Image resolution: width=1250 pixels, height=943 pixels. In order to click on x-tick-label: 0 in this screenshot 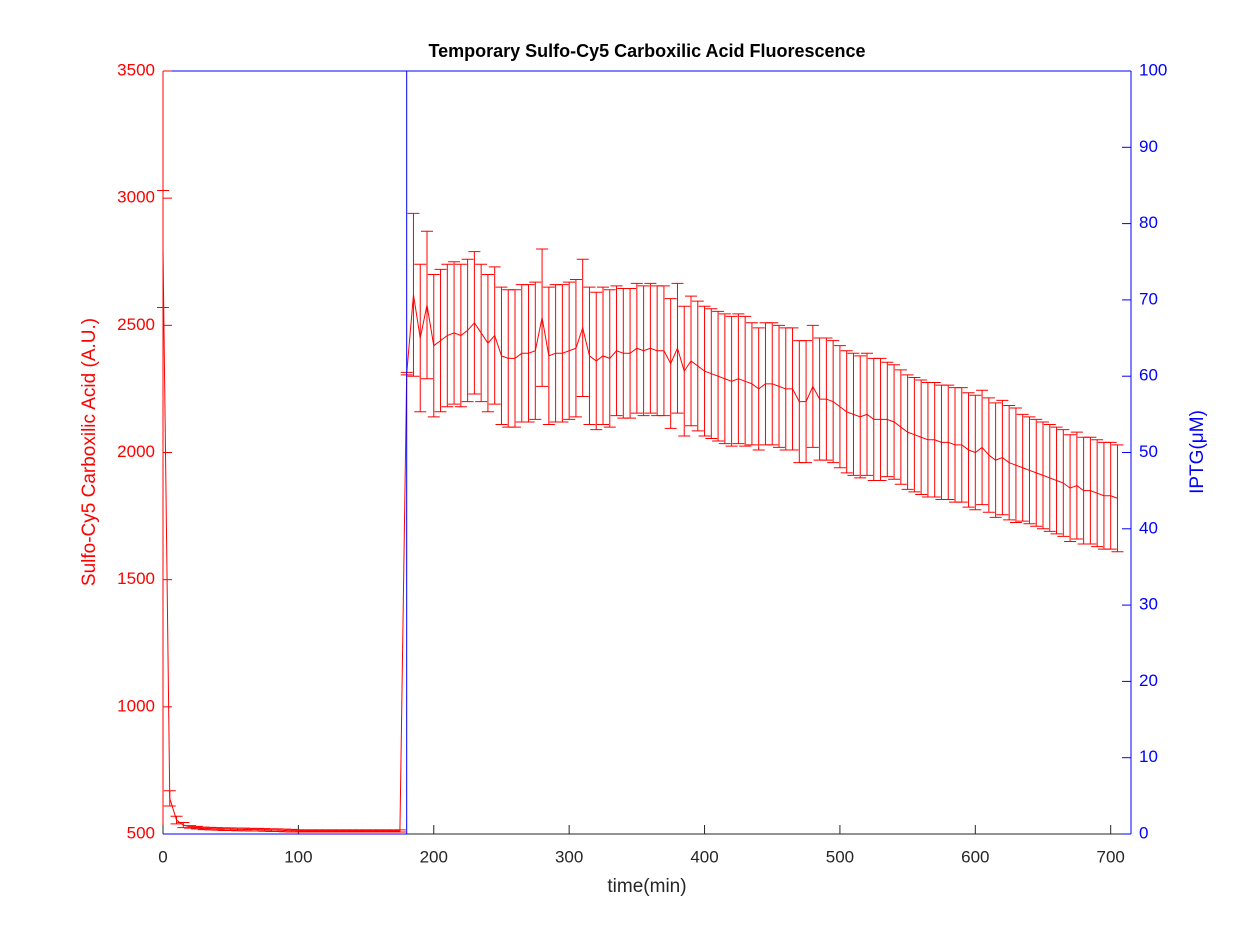, I will do `click(162, 856)`.